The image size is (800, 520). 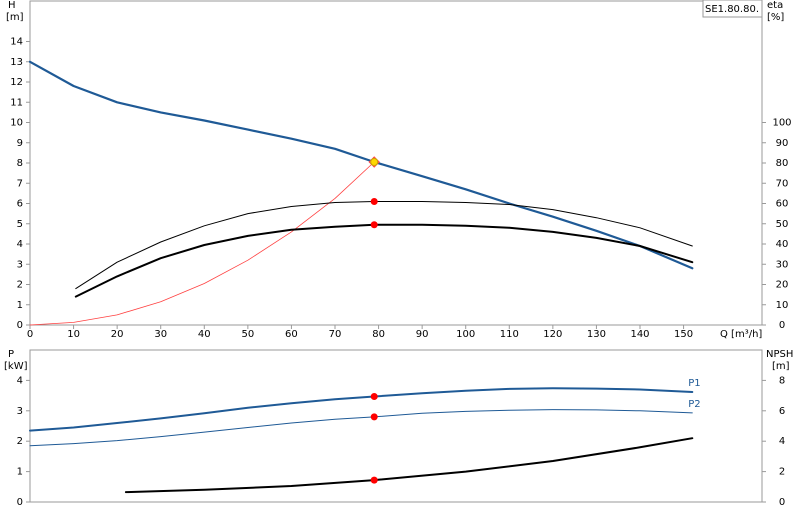 What do you see at coordinates (782, 244) in the screenshot?
I see `y2-tick-label: 40` at bounding box center [782, 244].